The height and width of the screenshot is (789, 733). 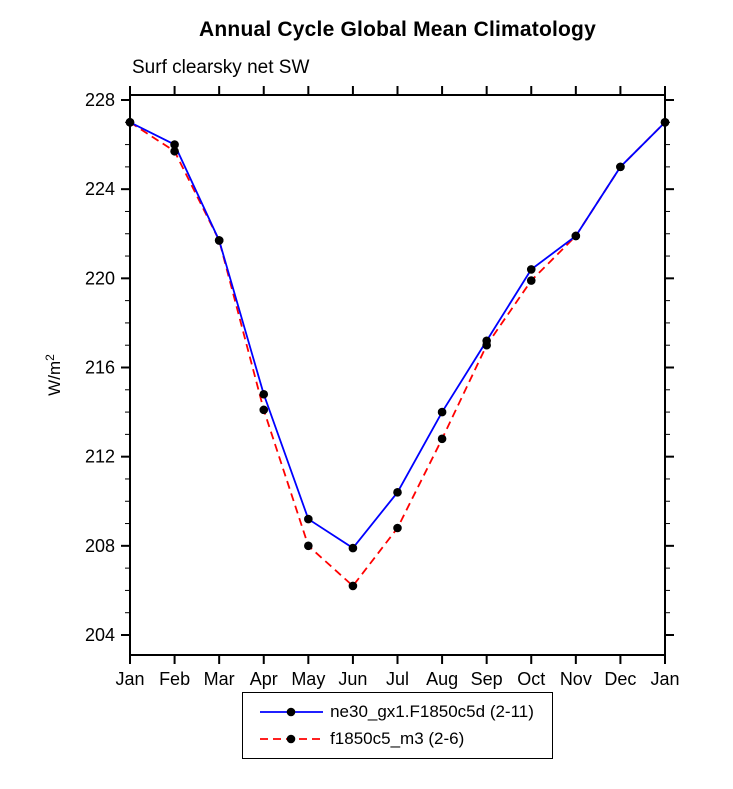 I want to click on legend-item: f1850c5_m3 (2-6), so click(x=395, y=739).